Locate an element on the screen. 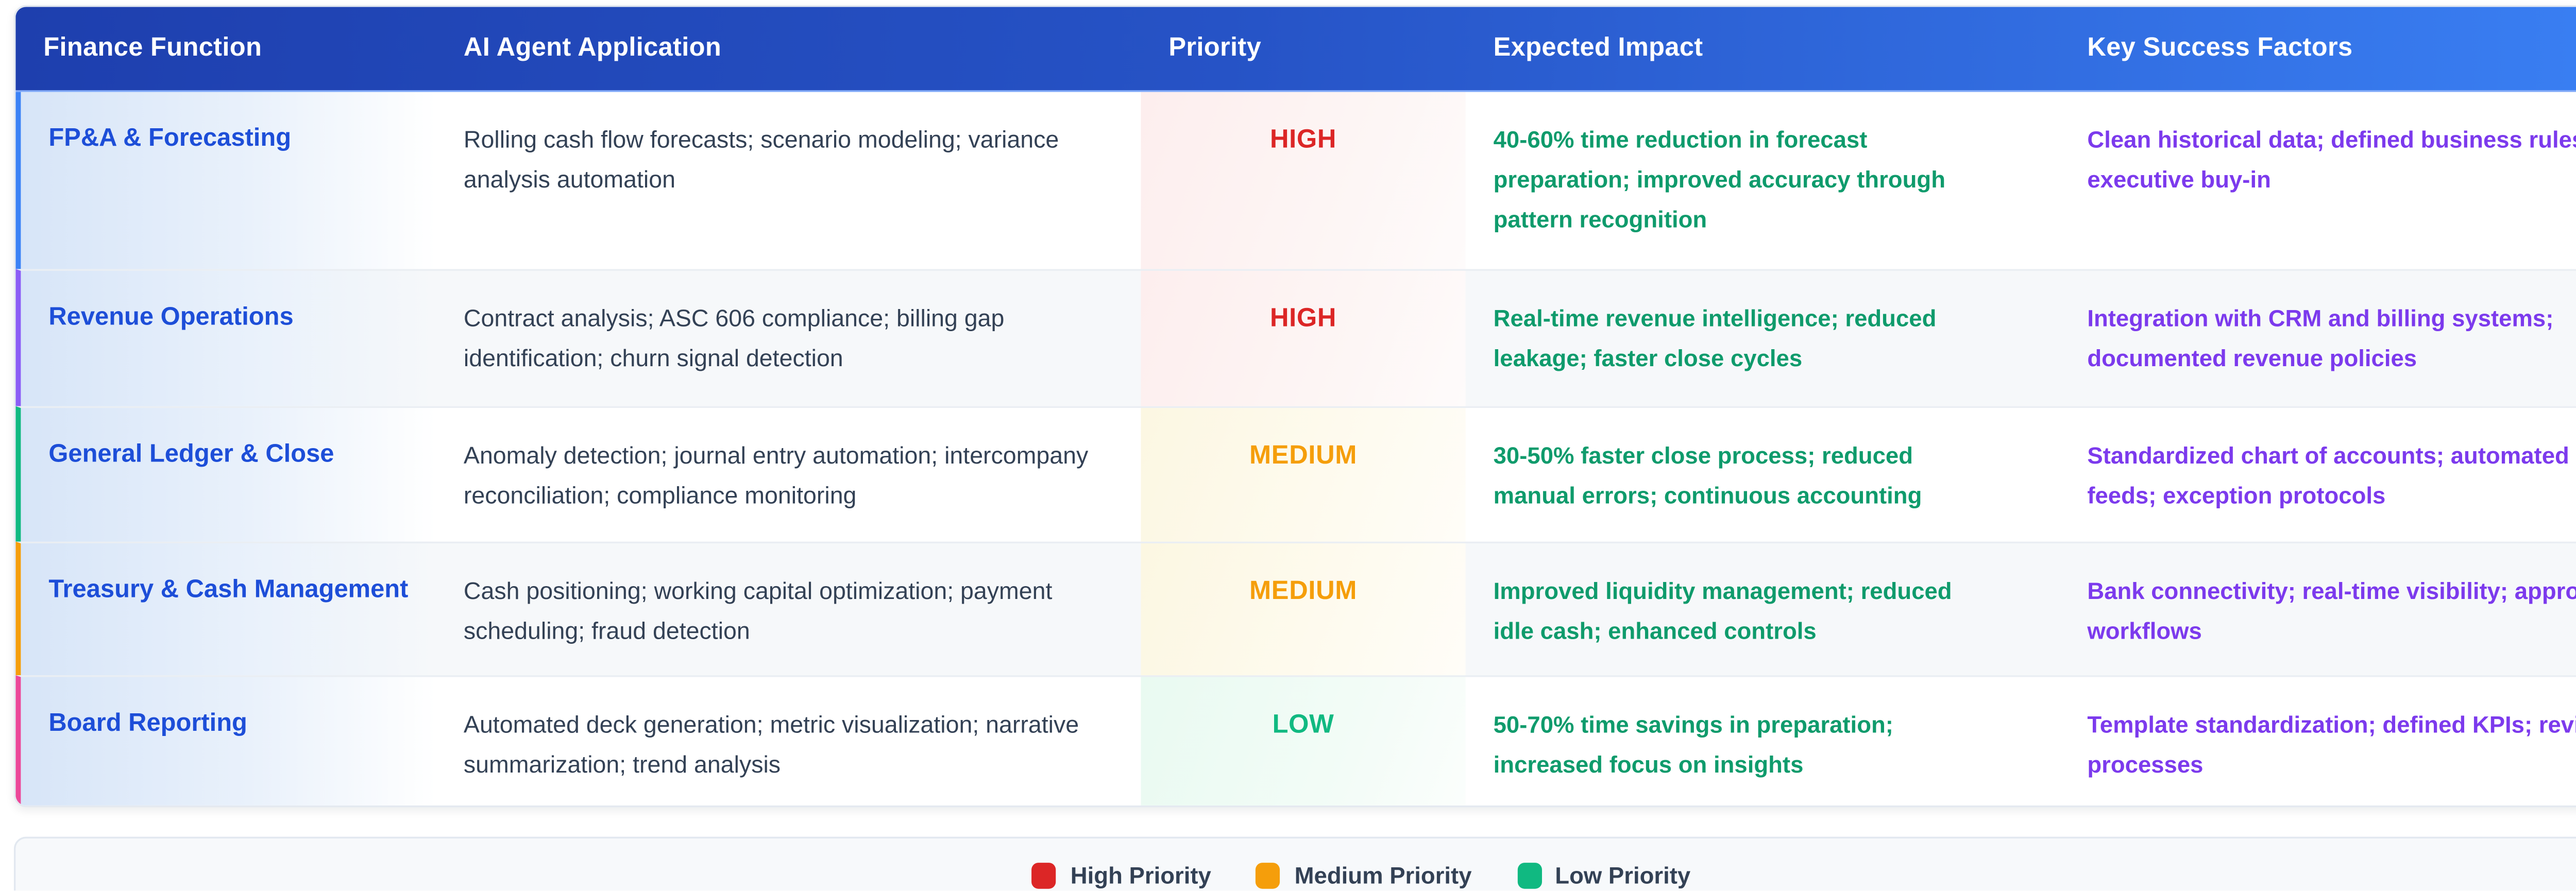 The height and width of the screenshot is (891, 2576). legend-item-high-priority: High Priority is located at coordinates (1121, 876).